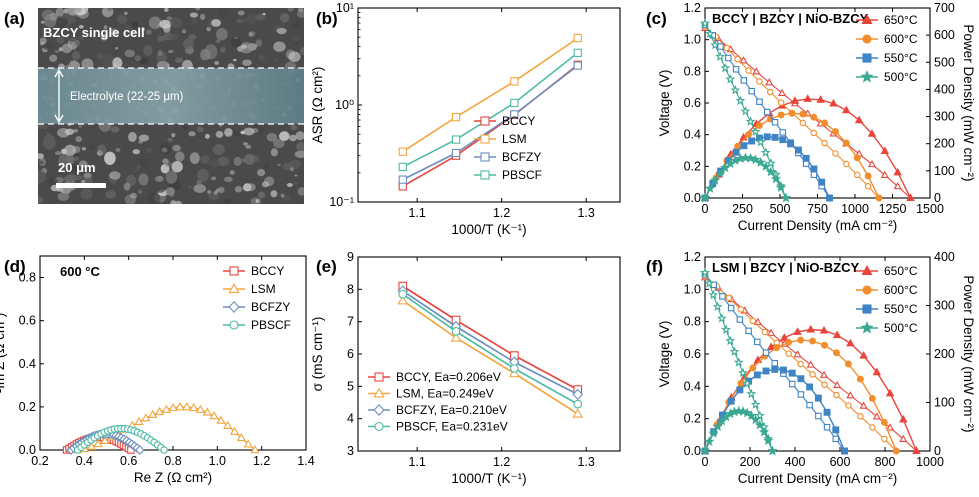  I want to click on x-tick-label: 750, so click(817, 209).